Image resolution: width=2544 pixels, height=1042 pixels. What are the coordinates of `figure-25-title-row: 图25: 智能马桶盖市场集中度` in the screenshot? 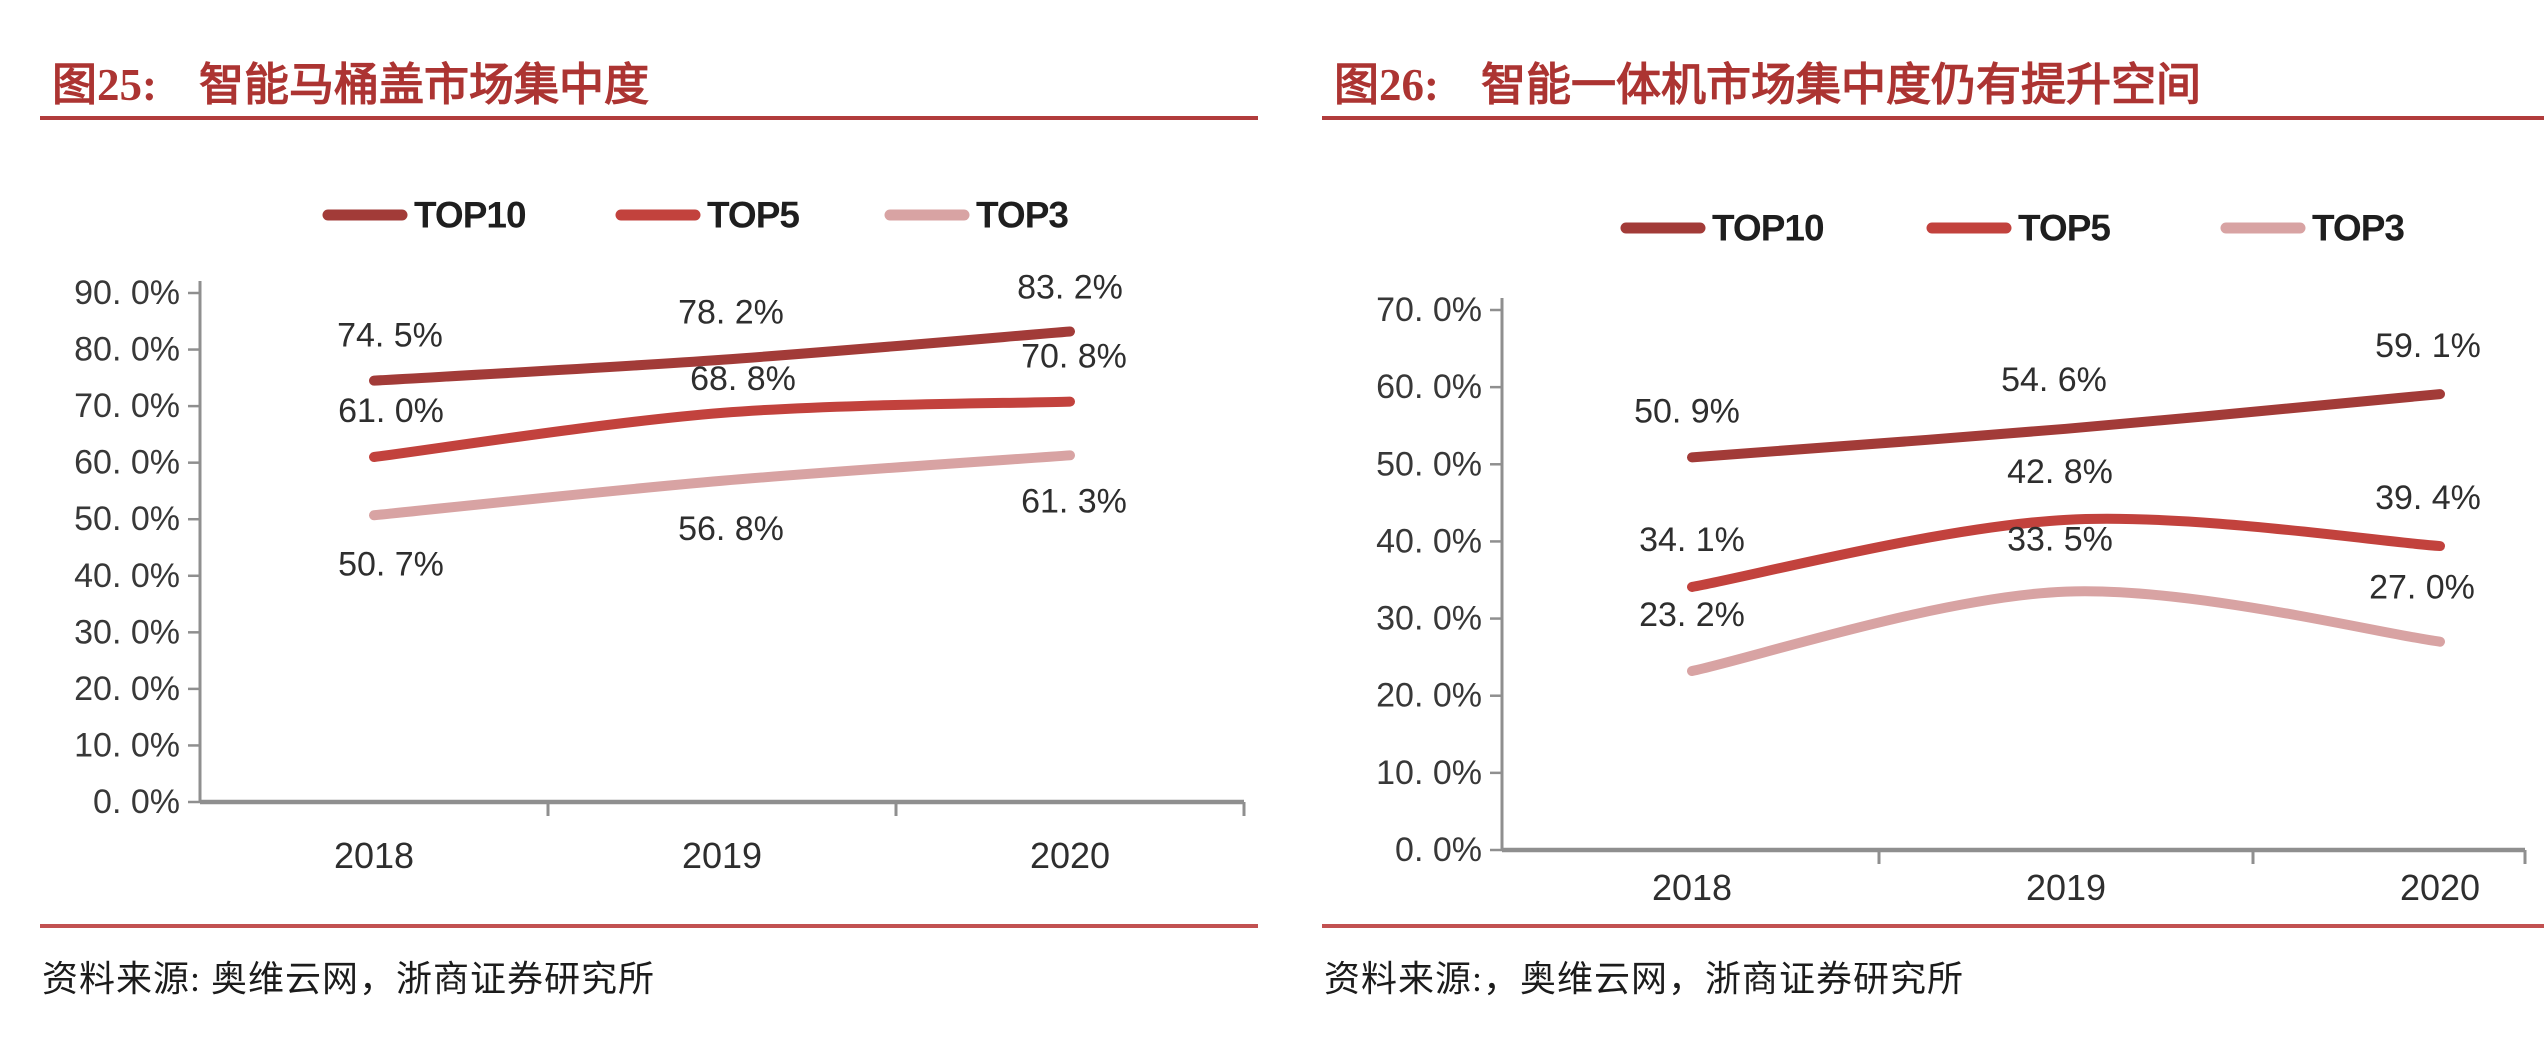 It's located at (350, 80).